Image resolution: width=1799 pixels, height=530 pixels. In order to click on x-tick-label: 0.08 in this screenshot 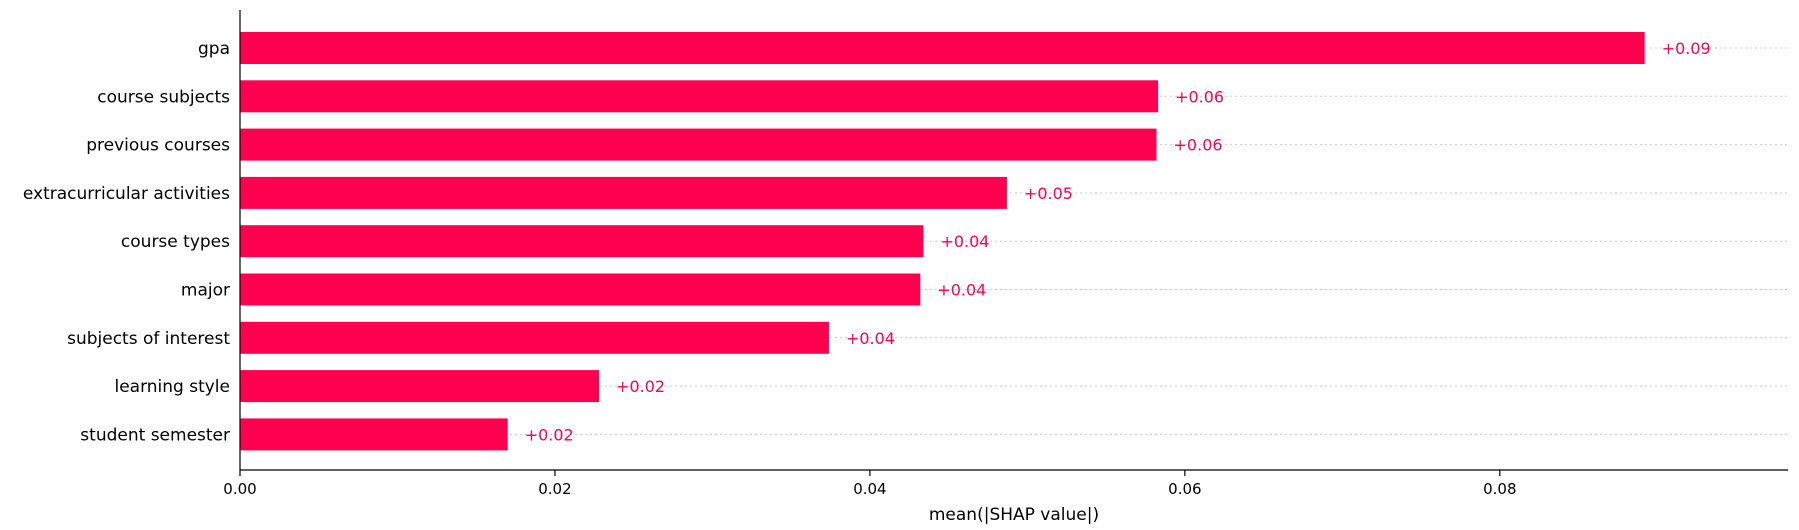, I will do `click(1499, 489)`.